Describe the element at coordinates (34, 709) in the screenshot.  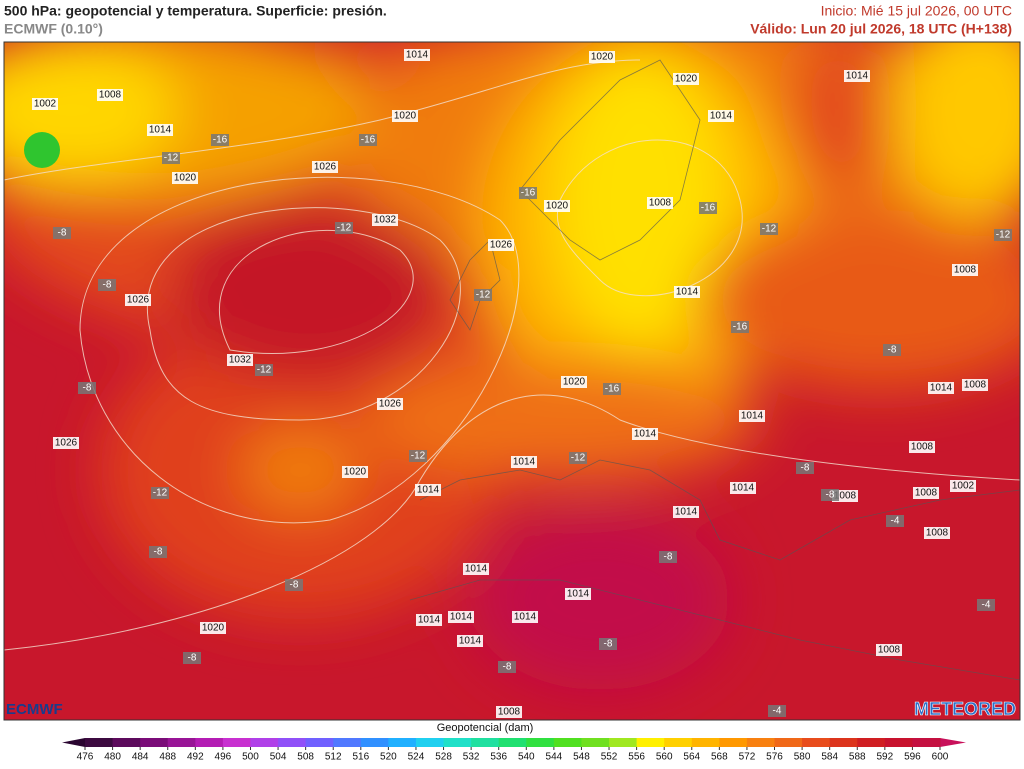
I see `logo-left: ECMWF` at that location.